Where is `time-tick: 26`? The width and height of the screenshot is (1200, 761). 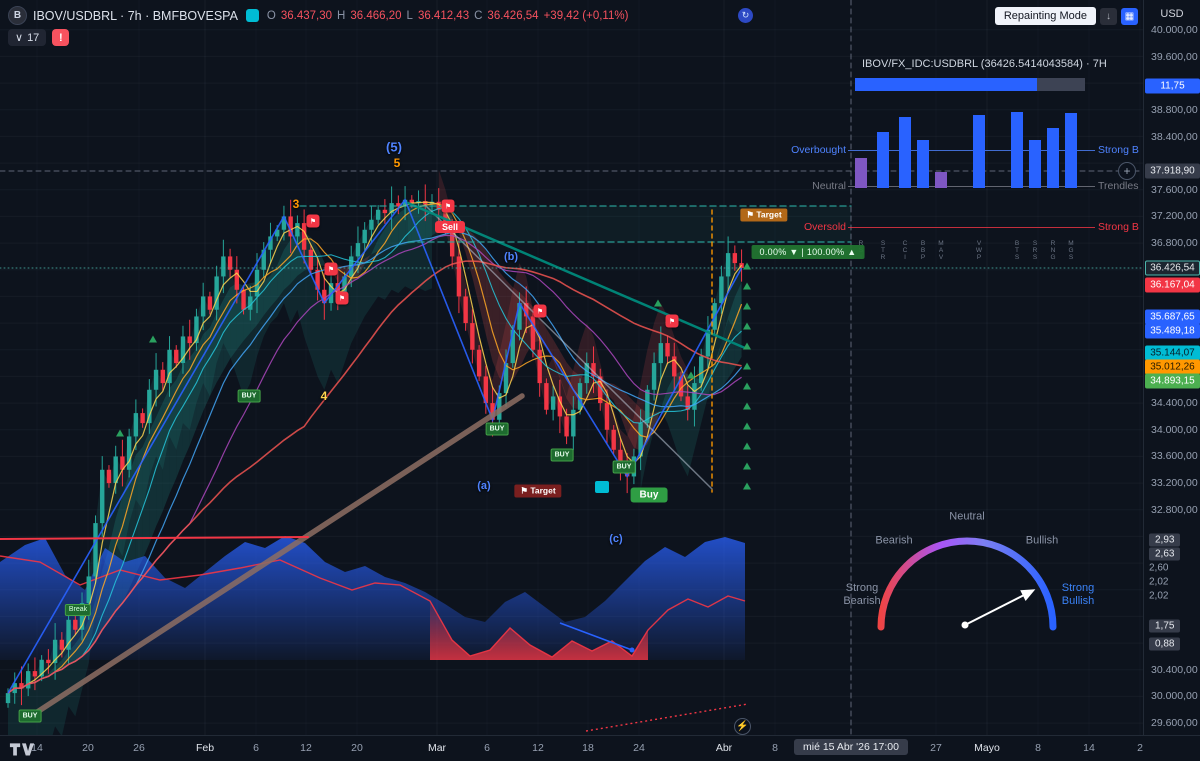 time-tick: 26 is located at coordinates (139, 748).